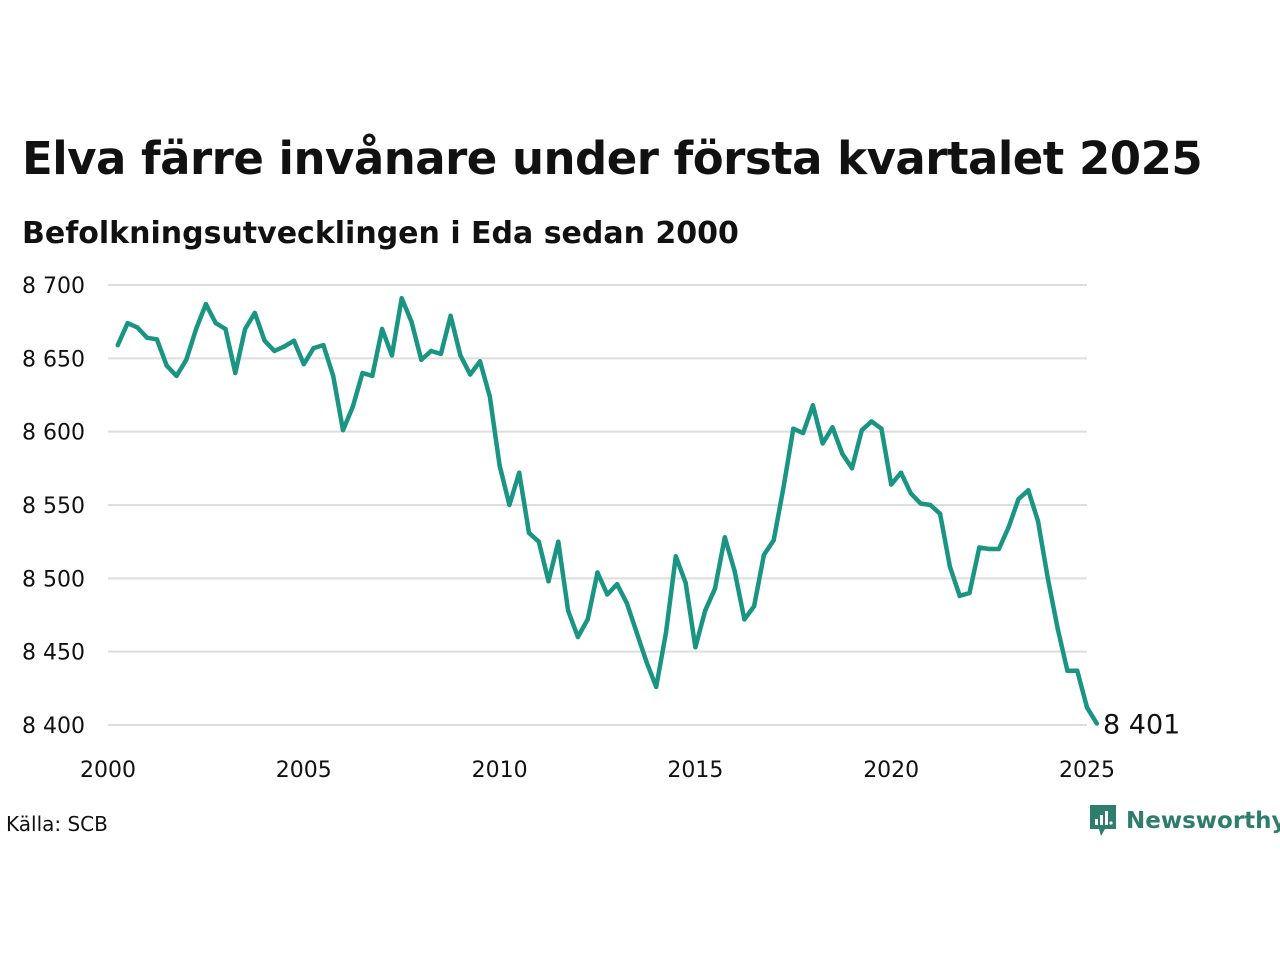 This screenshot has height=960, width=1280. I want to click on logo-text: Newsworthy, so click(1203, 821).